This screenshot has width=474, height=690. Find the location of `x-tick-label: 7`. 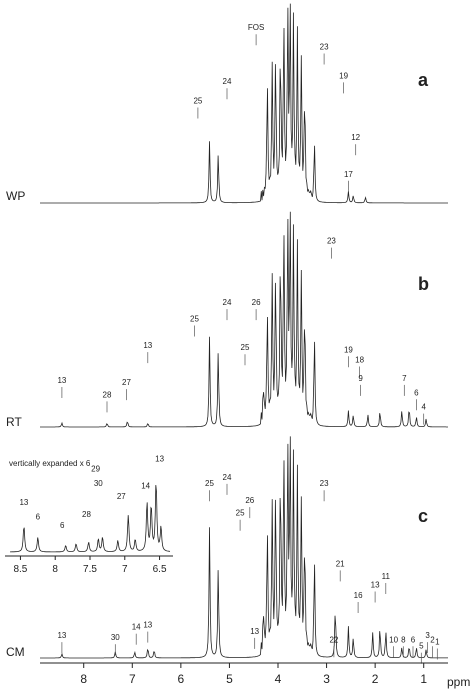

x-tick-label: 7 is located at coordinates (132, 679).